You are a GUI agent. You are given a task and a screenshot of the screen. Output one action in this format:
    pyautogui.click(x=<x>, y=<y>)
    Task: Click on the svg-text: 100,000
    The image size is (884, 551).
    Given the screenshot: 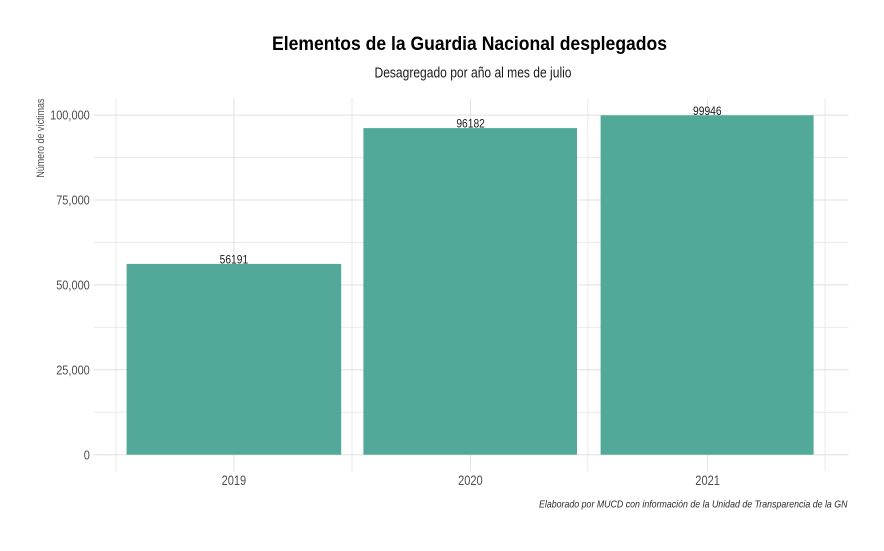 What is the action you would take?
    pyautogui.click(x=70, y=115)
    